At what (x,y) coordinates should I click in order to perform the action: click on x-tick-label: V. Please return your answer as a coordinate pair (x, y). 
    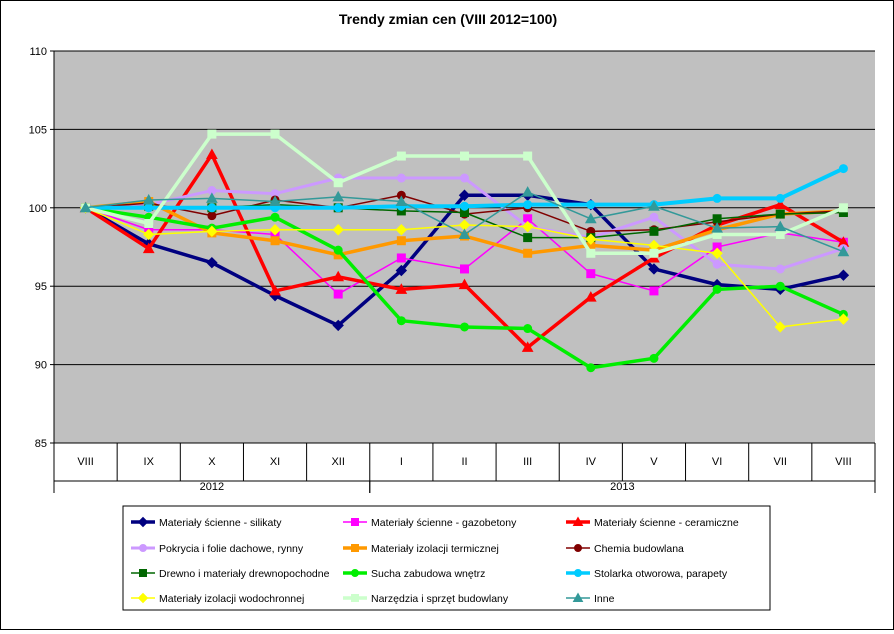
    Looking at the image, I should click on (654, 462).